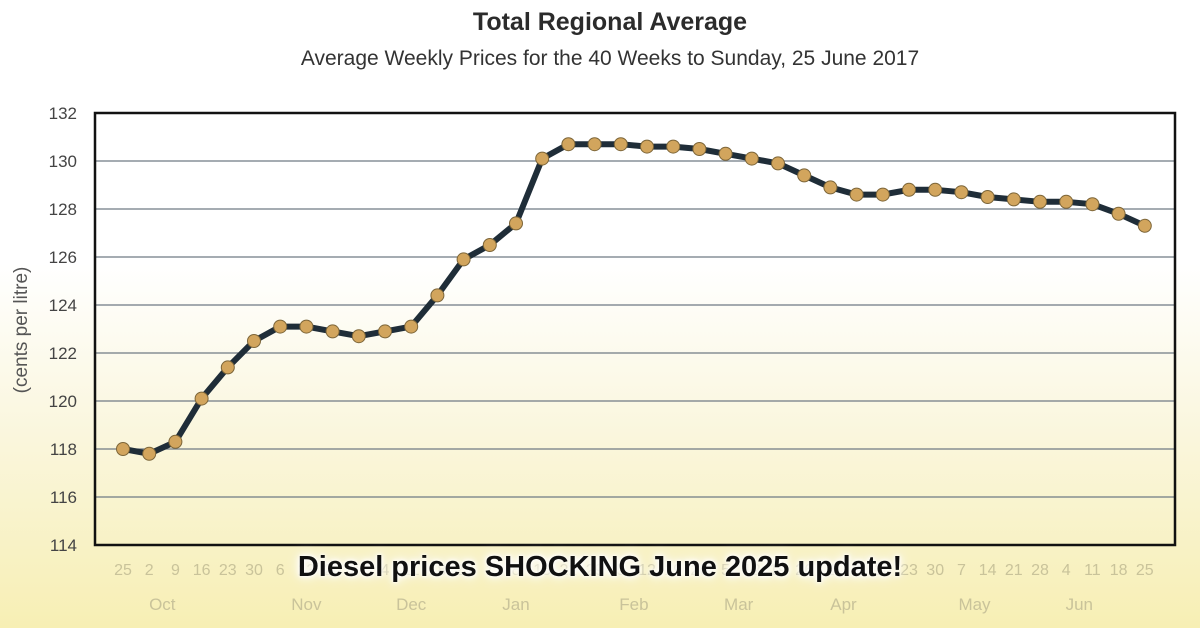 This screenshot has height=628, width=1200. I want to click on y-tick-labels: 114 116 118 120 122 124 126 128 130 132, so click(63, 329).